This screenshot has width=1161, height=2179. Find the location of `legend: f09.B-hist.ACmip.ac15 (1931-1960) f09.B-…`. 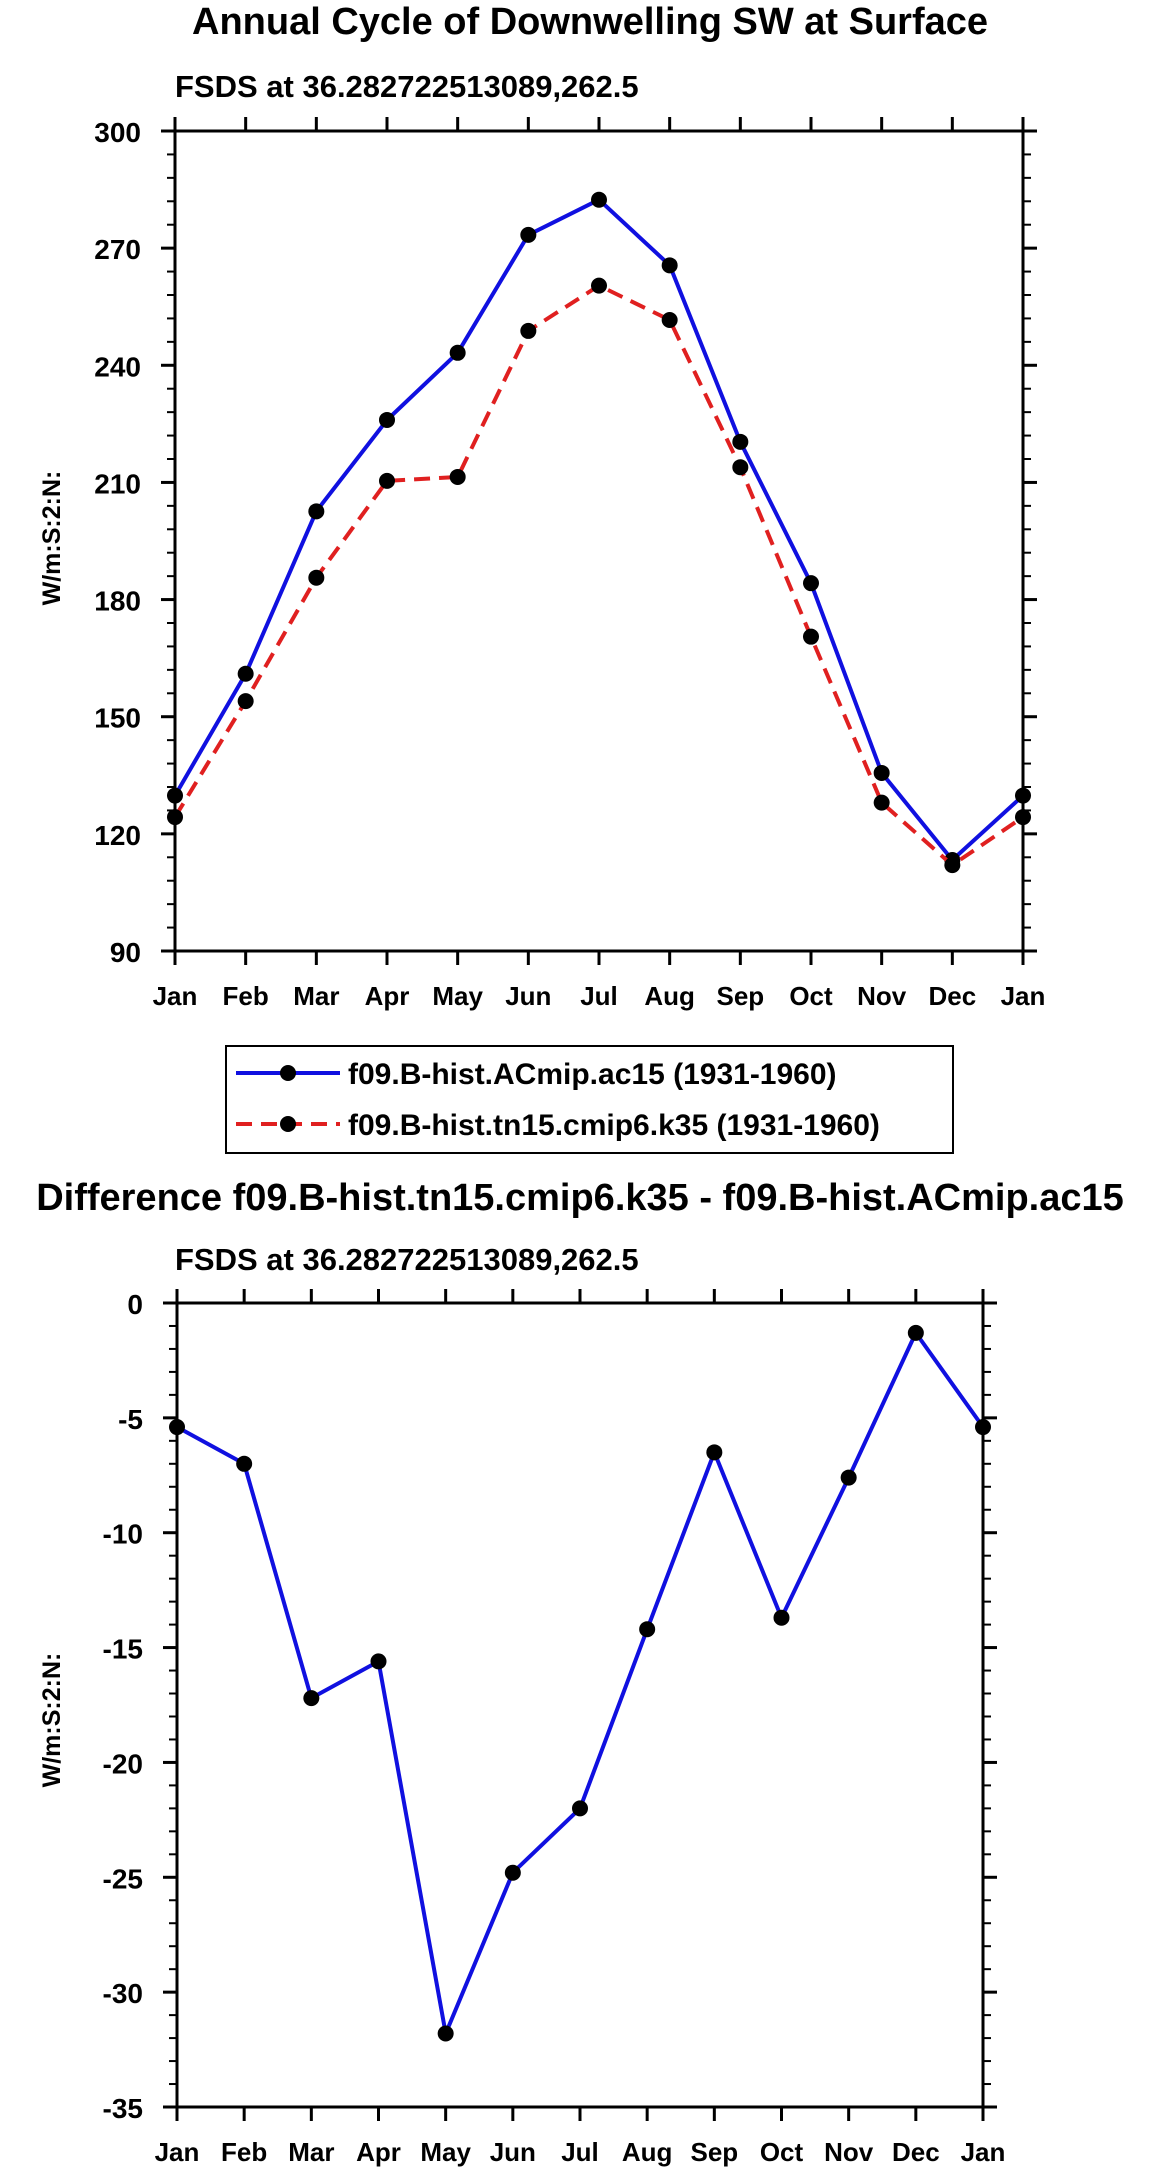

legend: f09.B-hist.ACmip.ac15 (1931-1960) f09.B-… is located at coordinates (589, 1099).